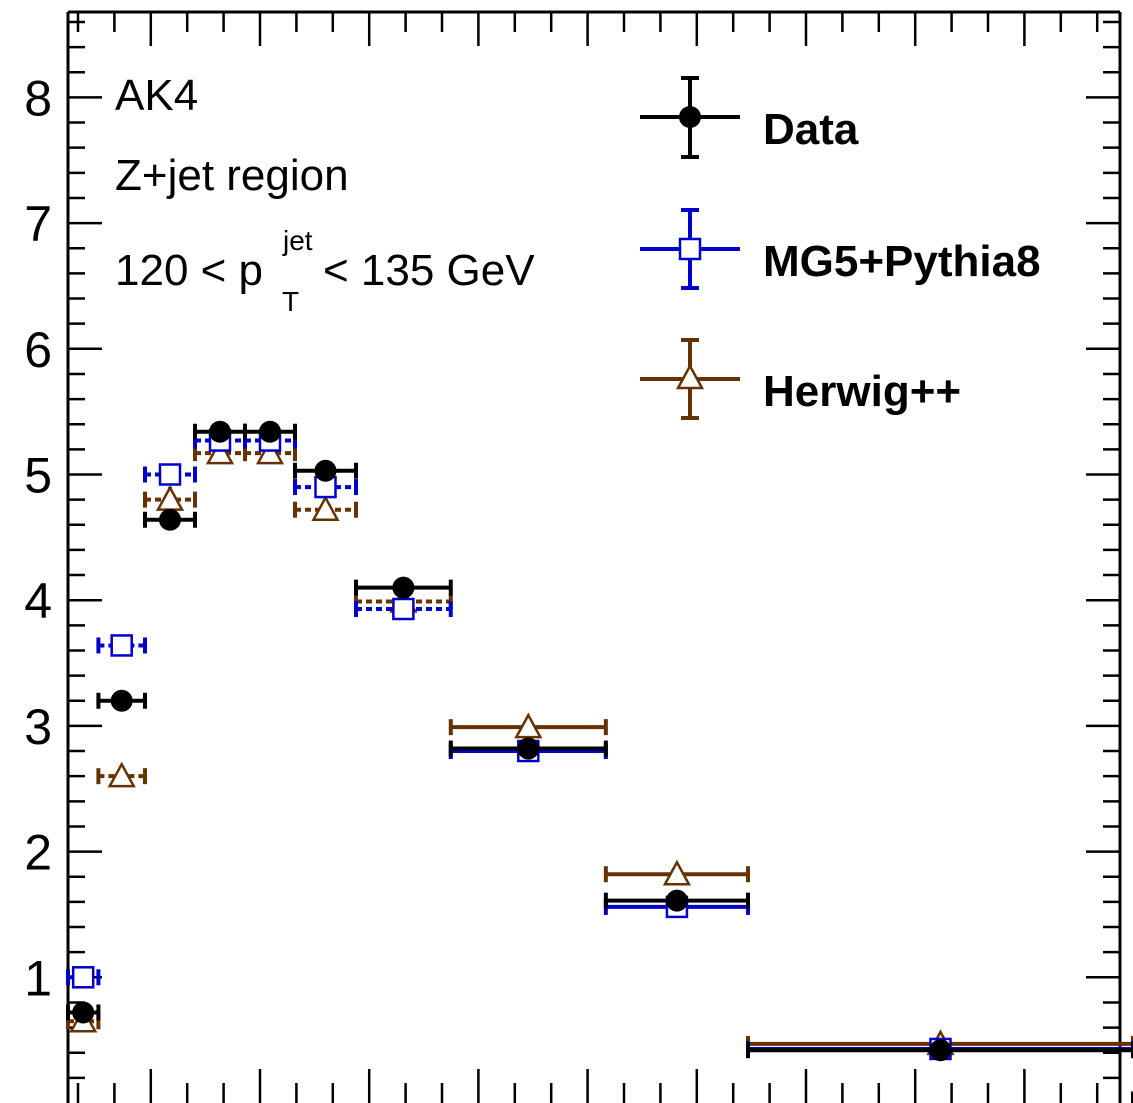 Image resolution: width=1133 pixels, height=1103 pixels. I want to click on annotation-pt-range-pre: 120 < p, so click(189, 270).